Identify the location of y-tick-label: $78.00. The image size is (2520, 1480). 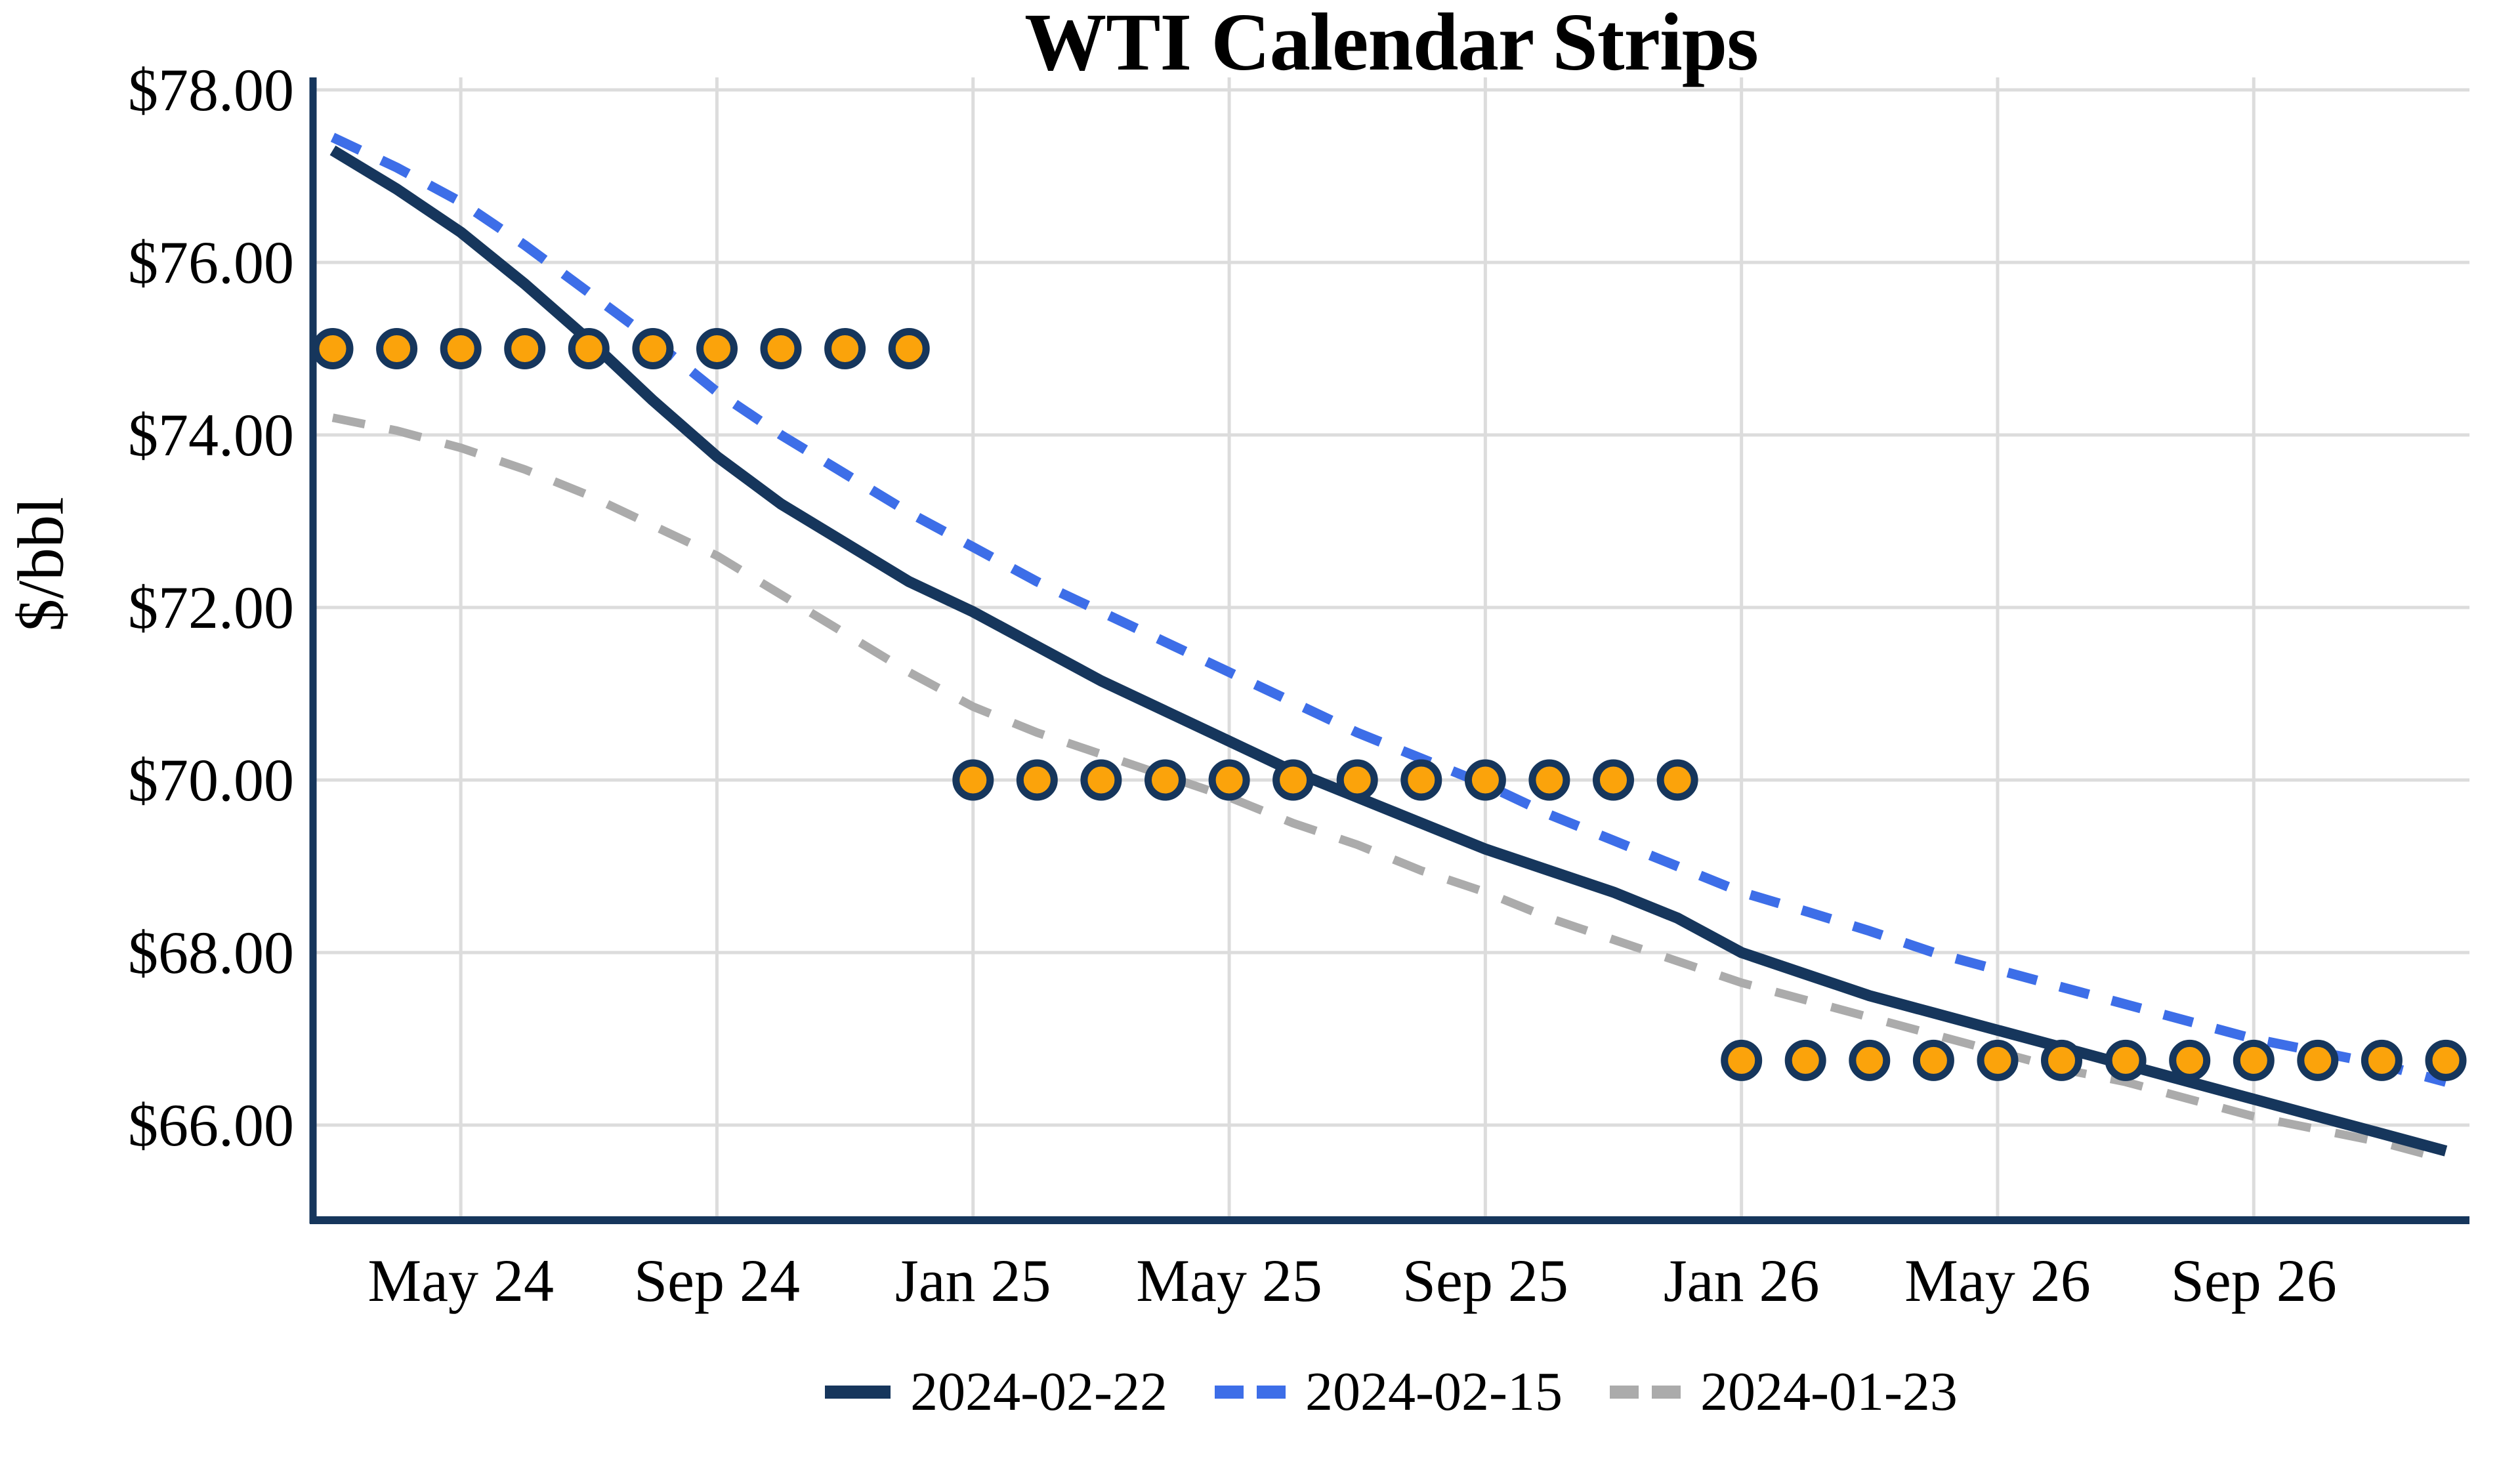
(211, 90).